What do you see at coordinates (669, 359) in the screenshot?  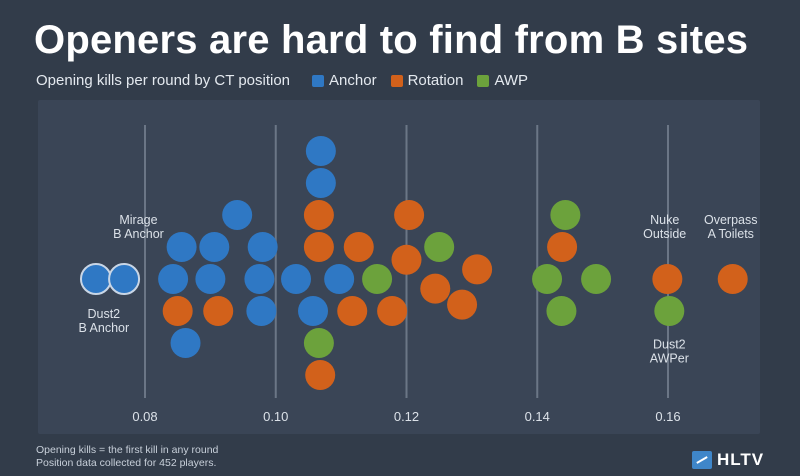 I see `annotation-line: AWPer` at bounding box center [669, 359].